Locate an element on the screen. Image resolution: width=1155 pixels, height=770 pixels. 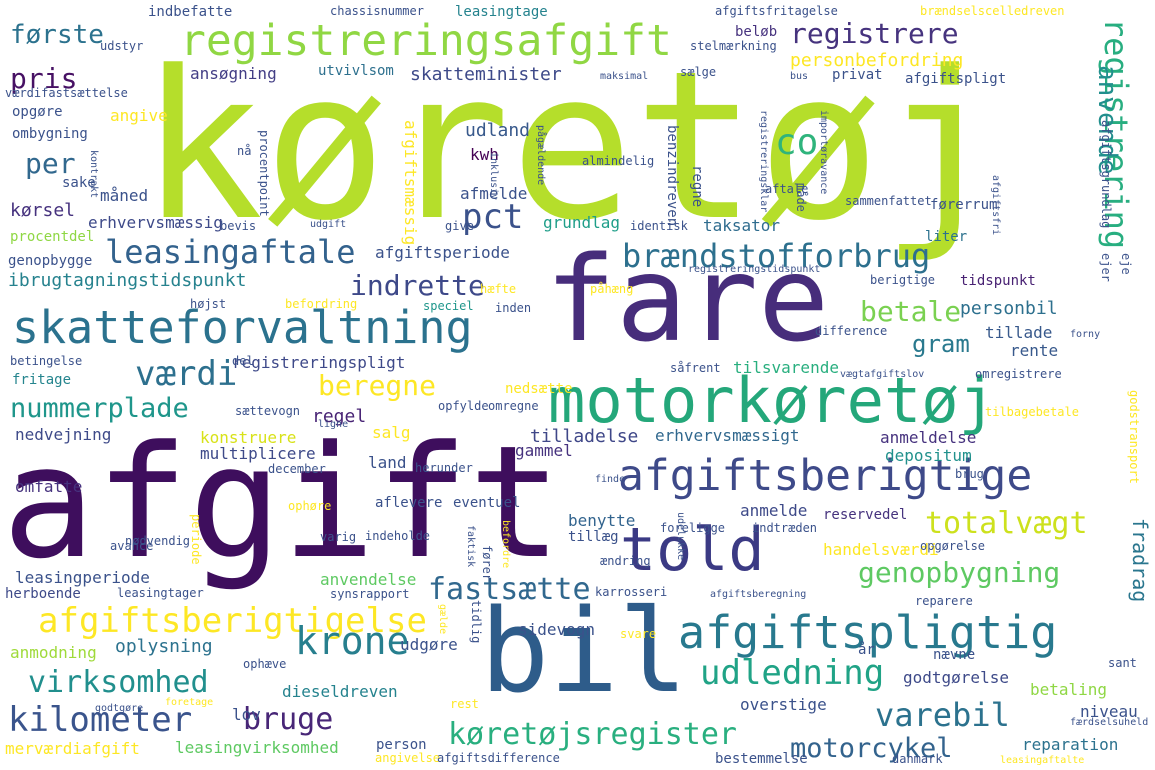
cloud-word: tilladelse is located at coordinates (584, 436).